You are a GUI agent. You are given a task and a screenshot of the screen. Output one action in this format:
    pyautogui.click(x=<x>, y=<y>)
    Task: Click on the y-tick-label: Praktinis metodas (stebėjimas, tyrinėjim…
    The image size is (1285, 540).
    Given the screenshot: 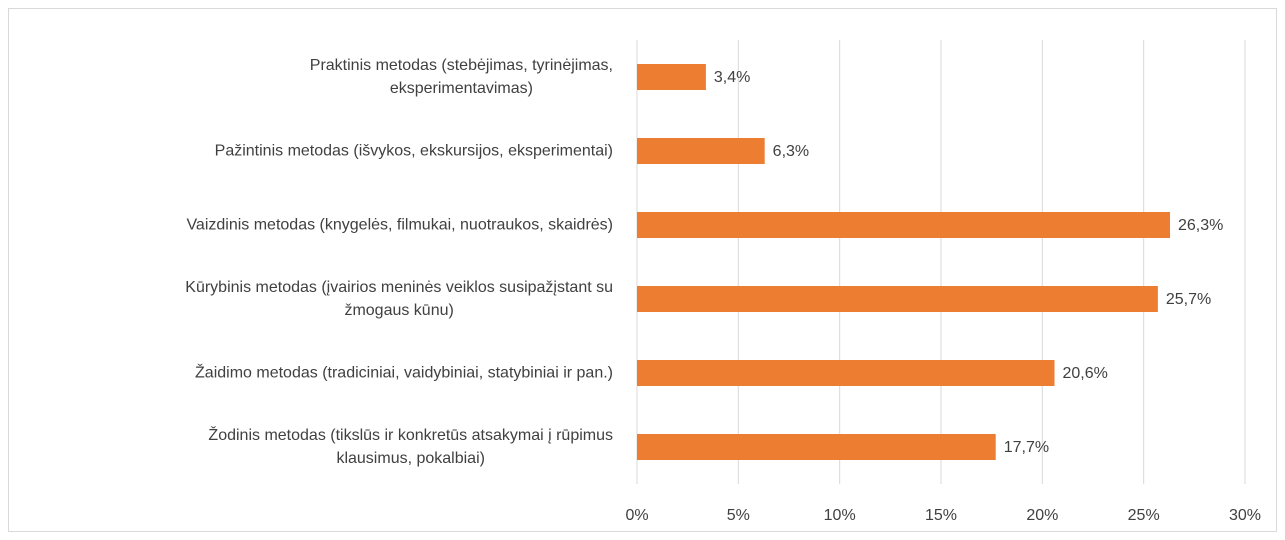 What is the action you would take?
    pyautogui.click(x=461, y=77)
    